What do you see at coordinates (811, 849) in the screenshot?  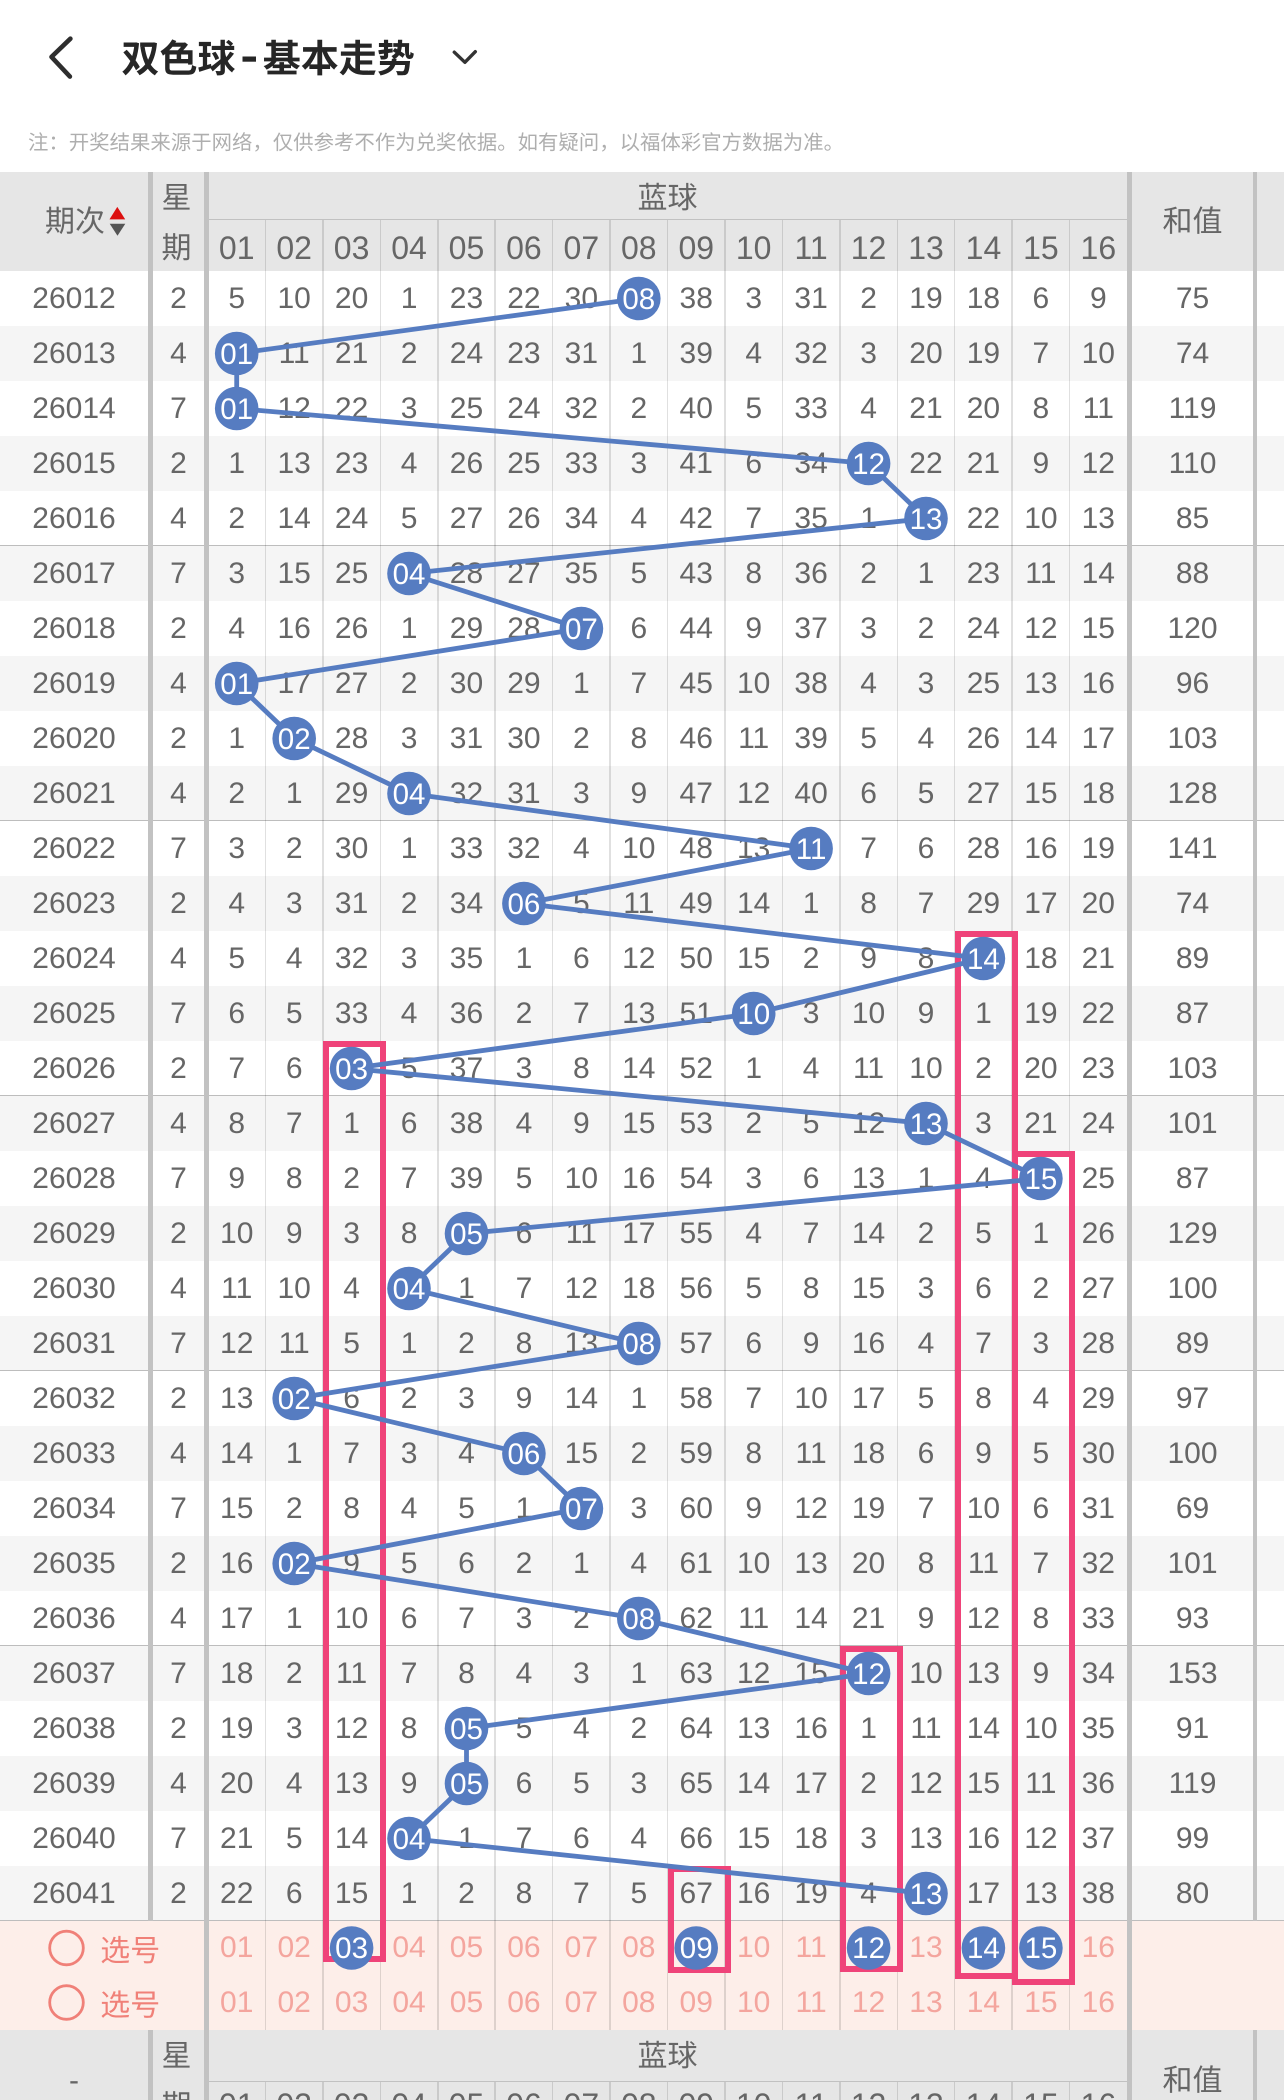 I see `svg-text: 11` at bounding box center [811, 849].